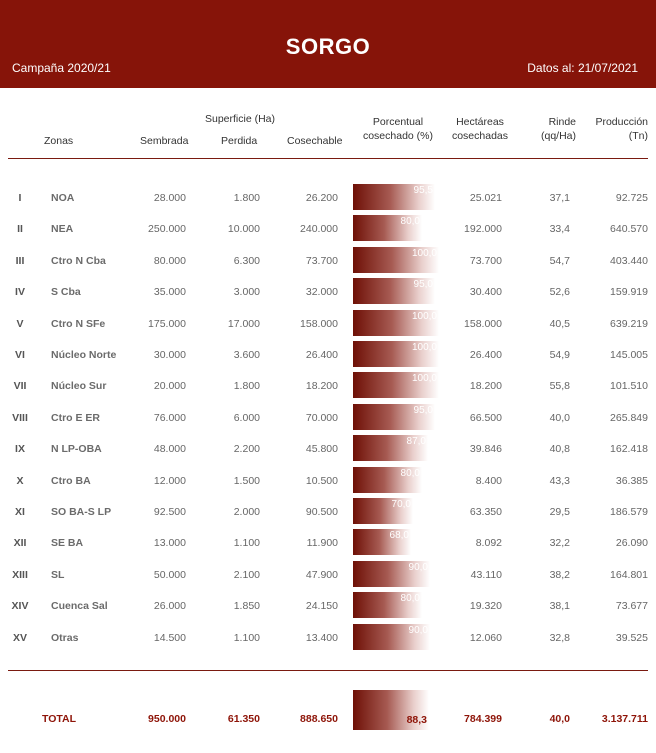  I want to click on page-title: SORGO, so click(328, 46).